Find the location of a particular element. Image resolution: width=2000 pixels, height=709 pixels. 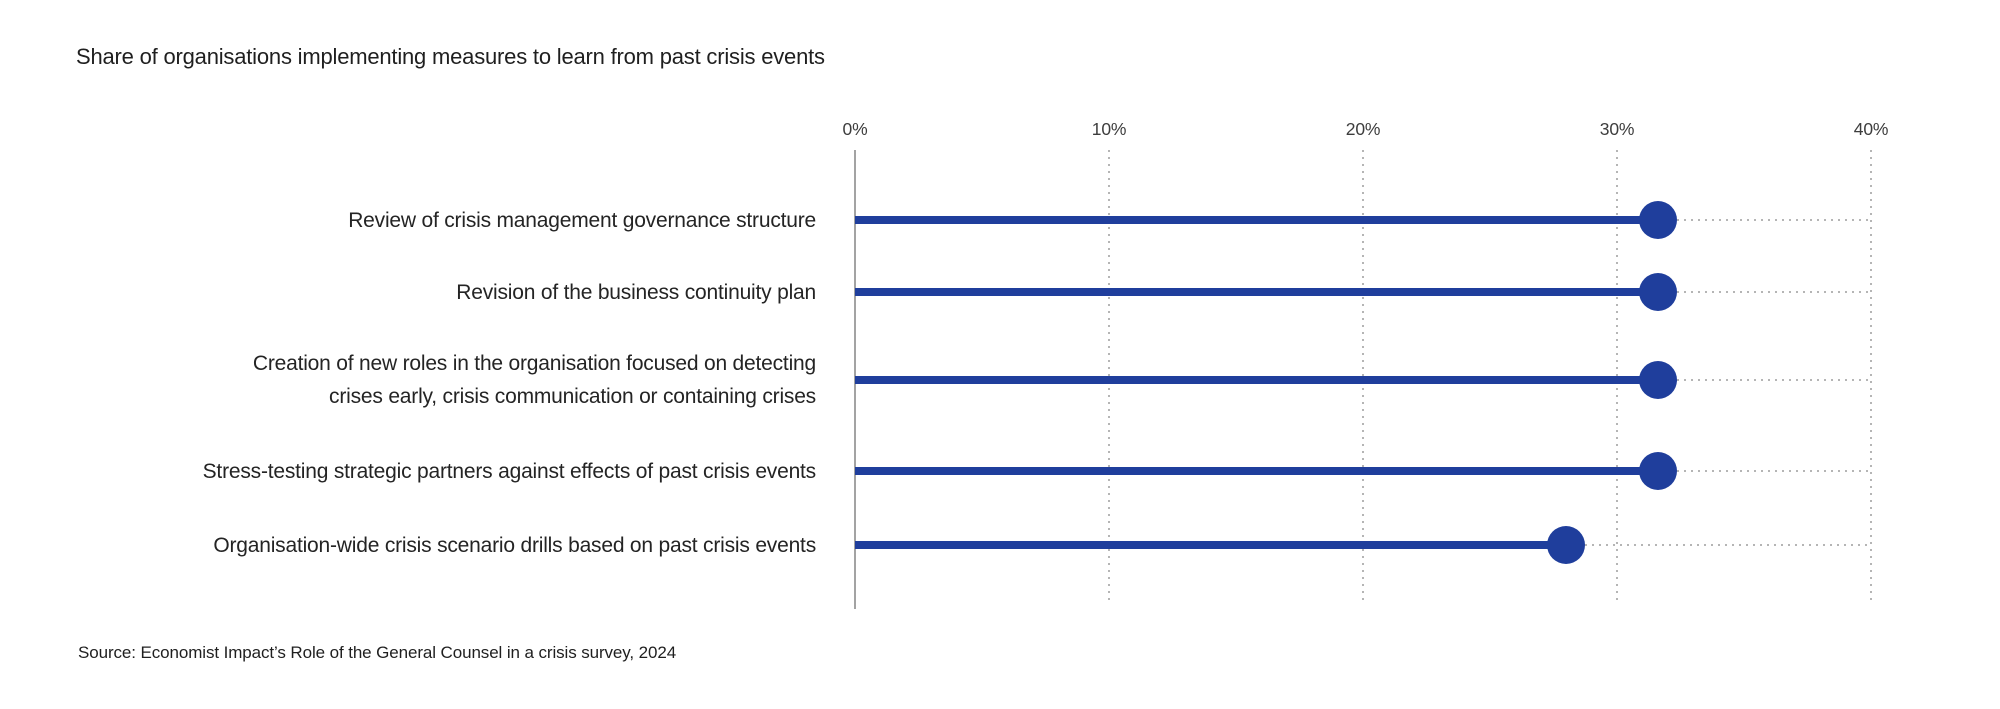

category-label: Revision of the business continuity plan is located at coordinates (436, 292).